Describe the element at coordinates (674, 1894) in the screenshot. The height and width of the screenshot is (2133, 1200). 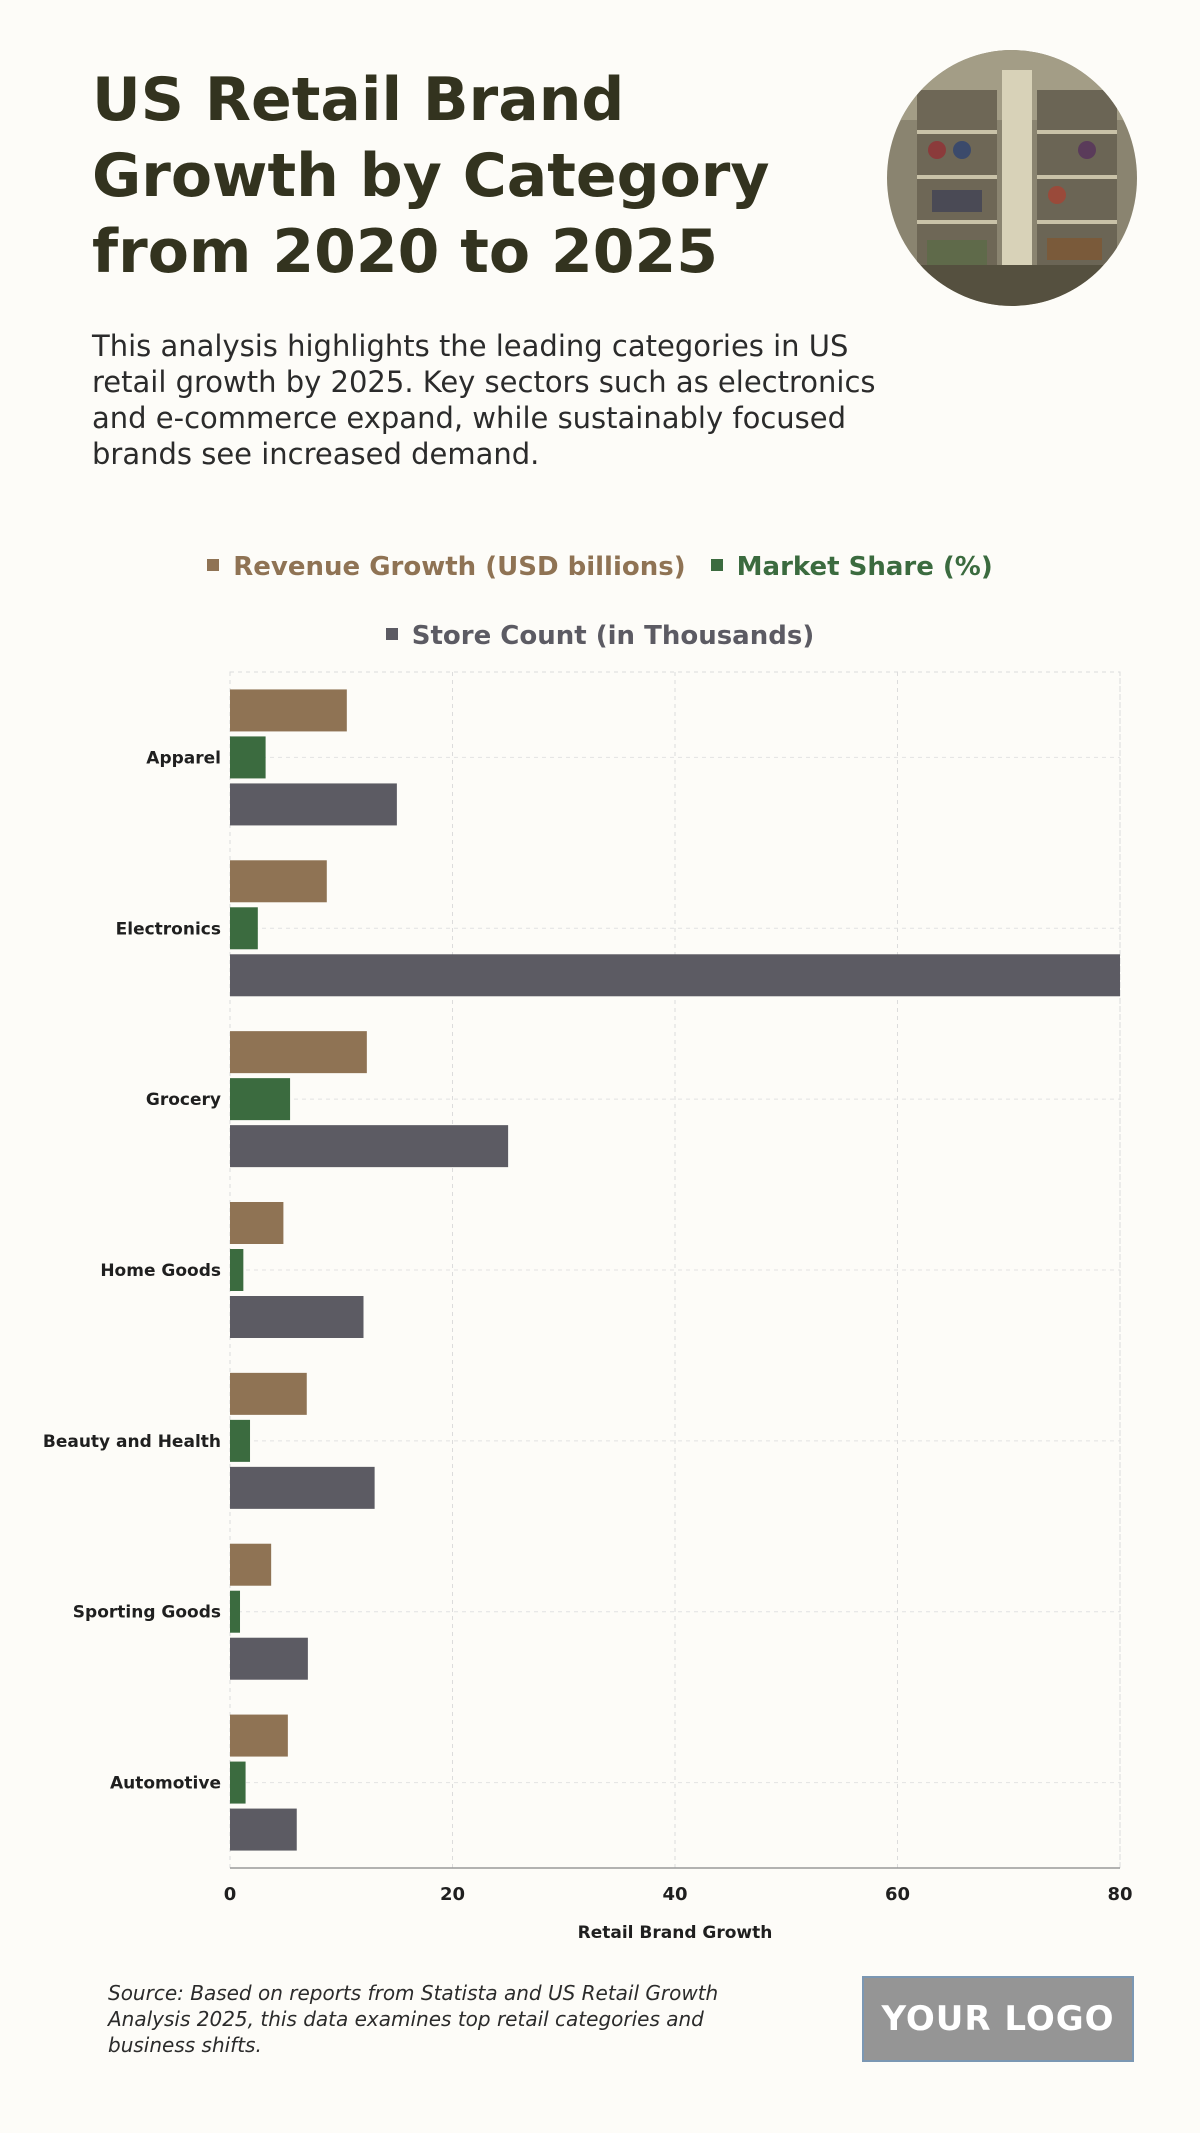
I see `x-tick-label: 40` at that location.